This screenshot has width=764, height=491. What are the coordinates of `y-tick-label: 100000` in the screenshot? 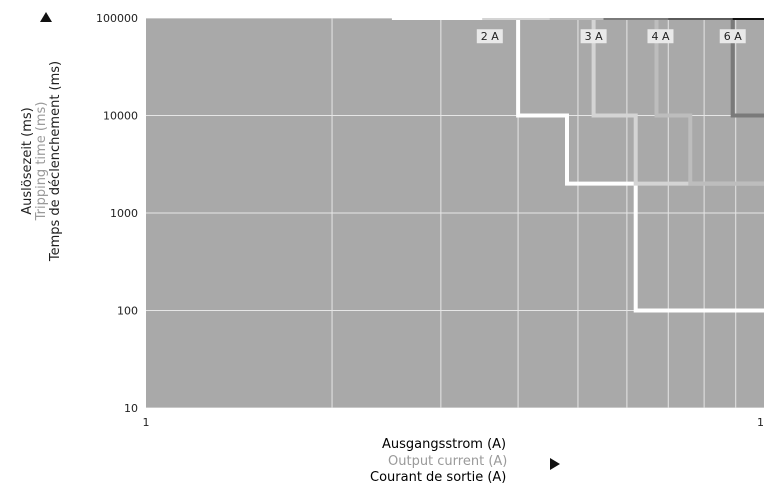 It's located at (117, 18).